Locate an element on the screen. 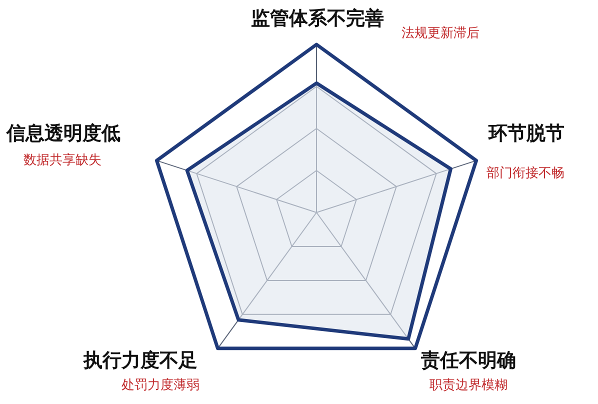 Image resolution: width=598 pixels, height=404 pixels. spoke-label: 信息透明度低 is located at coordinates (63, 133).